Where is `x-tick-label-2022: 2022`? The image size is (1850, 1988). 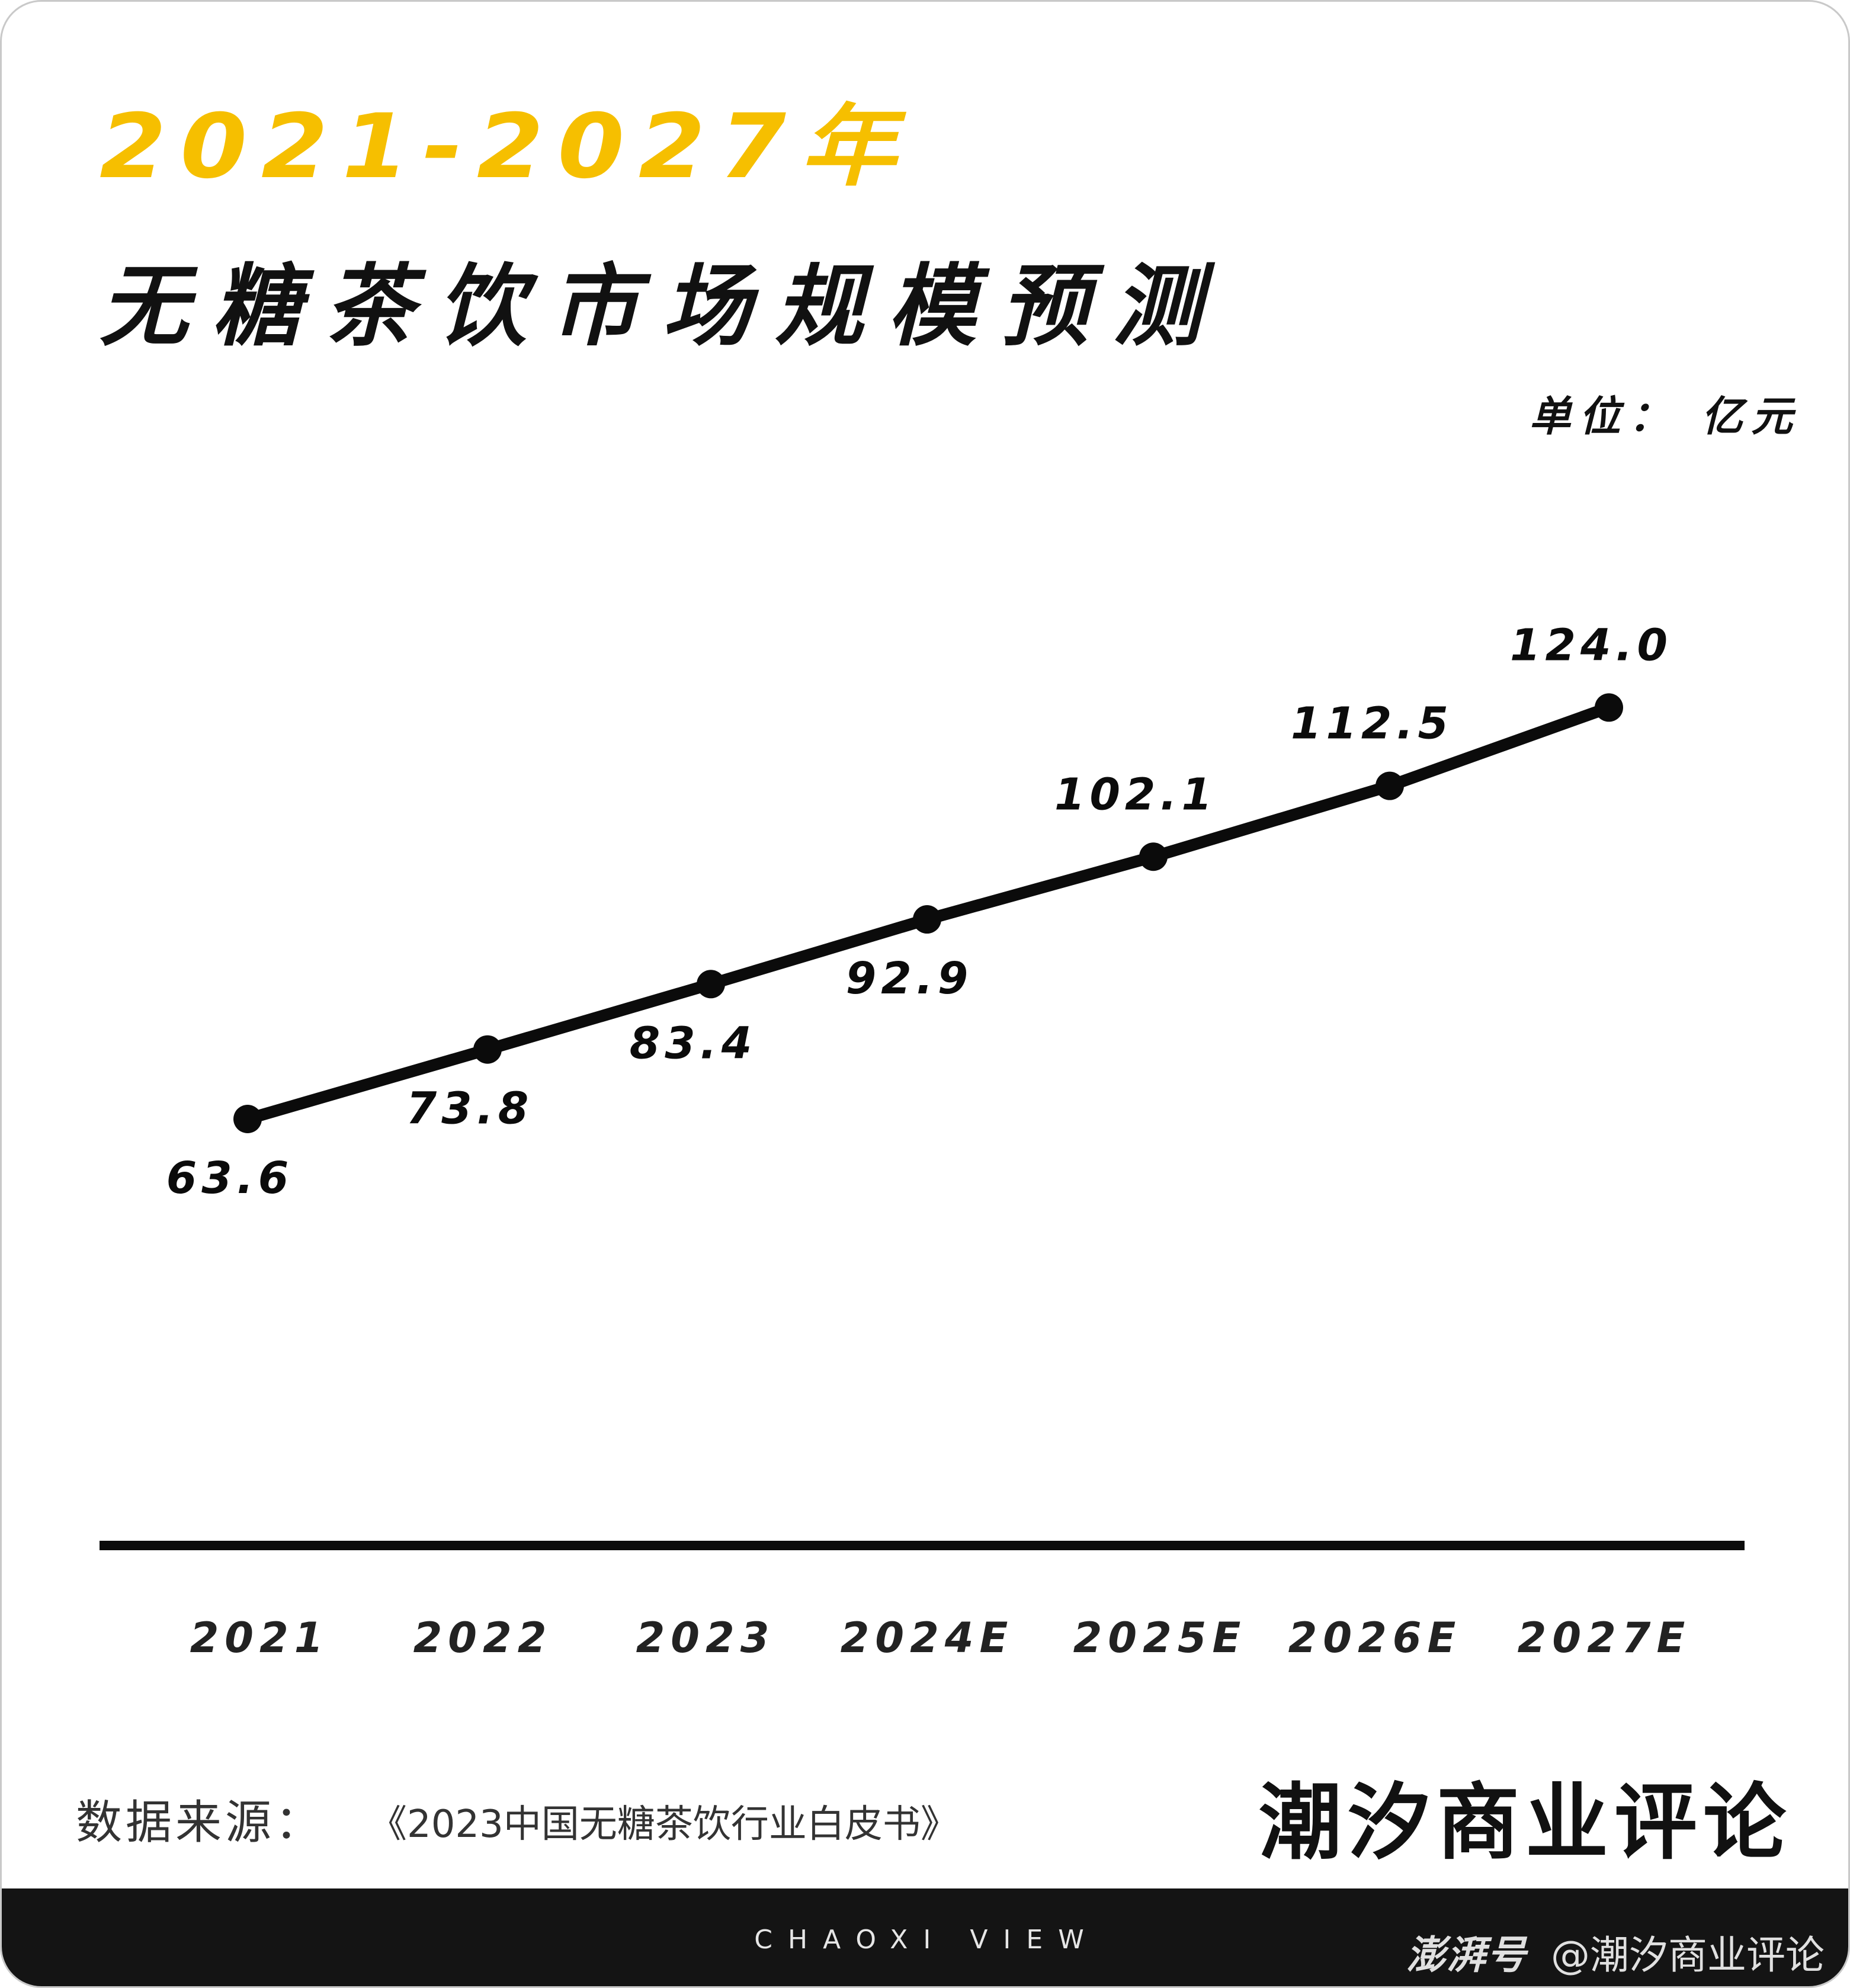 x-tick-label-2022: 2022 is located at coordinates (483, 1638).